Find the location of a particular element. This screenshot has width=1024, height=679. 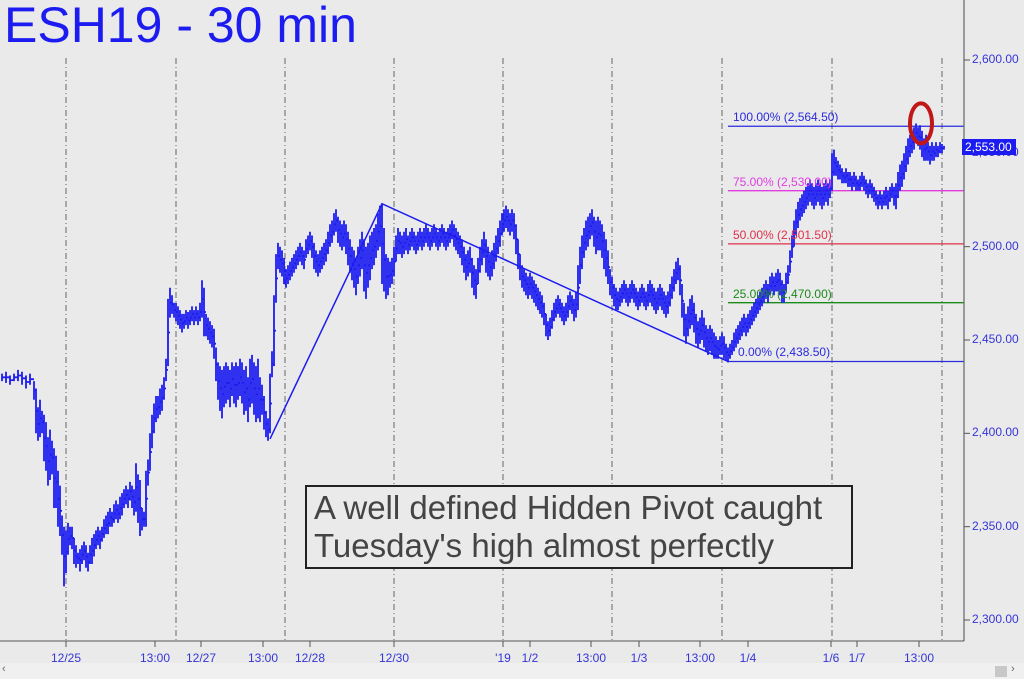

x-tick-label: 1/6 is located at coordinates (831, 658).